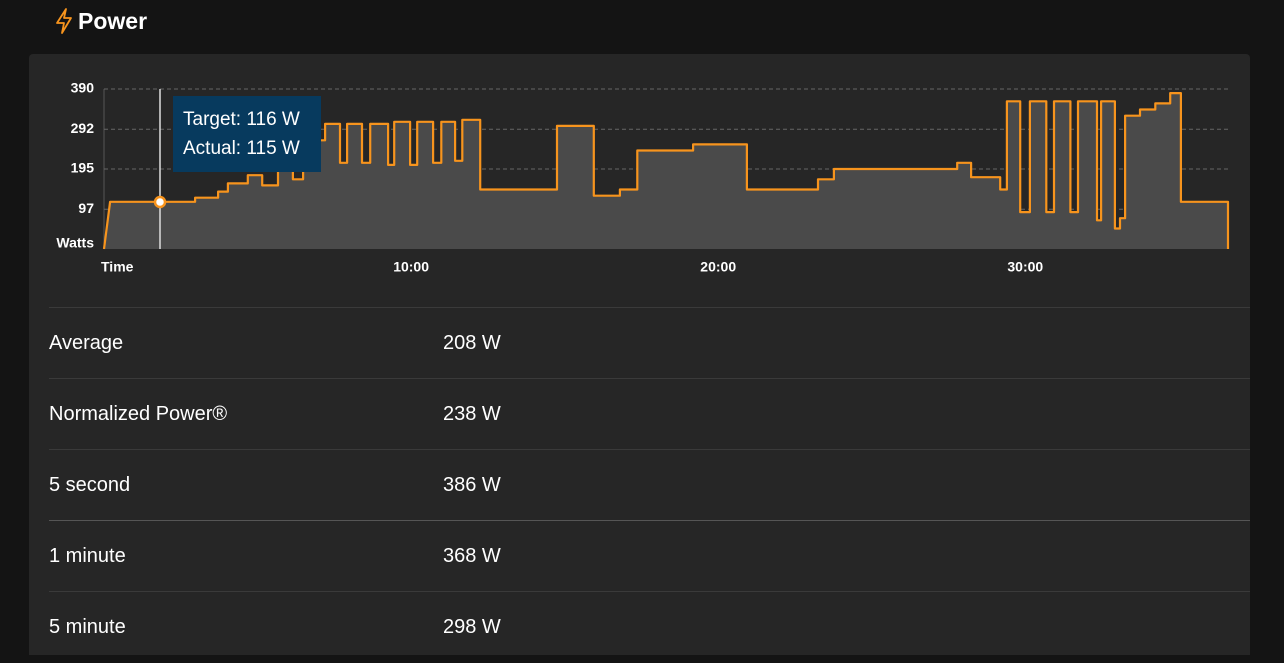 This screenshot has height=663, width=1284. I want to click on x-tick-label: 30:00, so click(1025, 267).